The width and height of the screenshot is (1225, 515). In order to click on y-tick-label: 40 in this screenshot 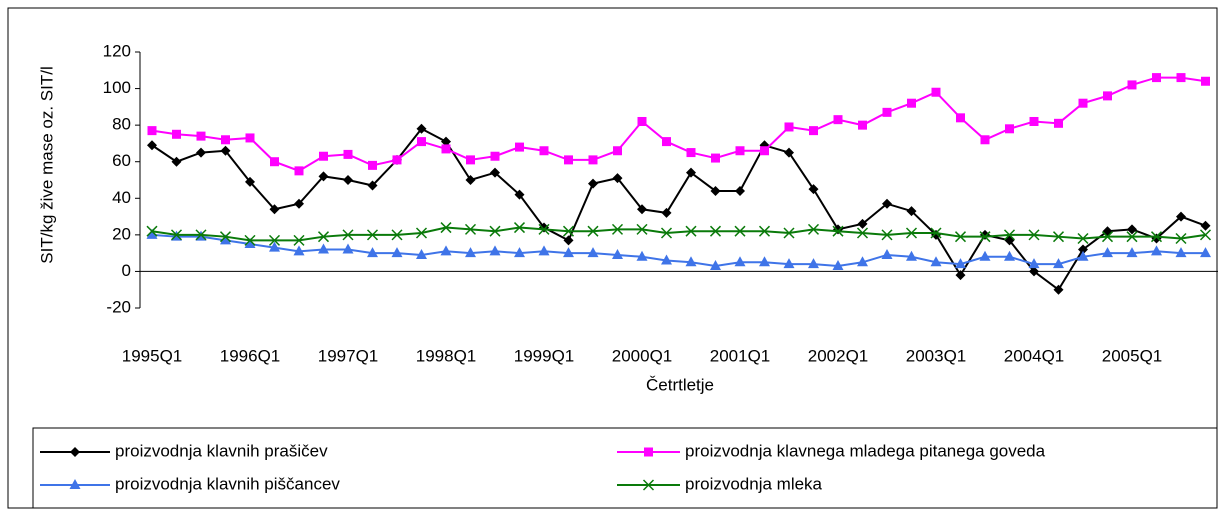, I will do `click(121, 197)`.